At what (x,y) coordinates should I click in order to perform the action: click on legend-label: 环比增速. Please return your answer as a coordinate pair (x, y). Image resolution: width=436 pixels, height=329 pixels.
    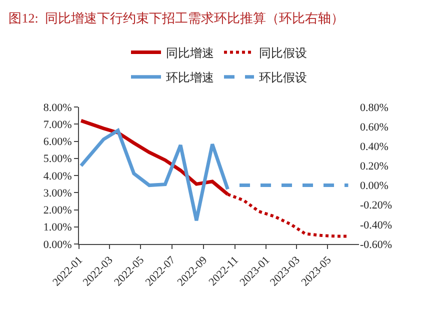
    Looking at the image, I should click on (190, 77).